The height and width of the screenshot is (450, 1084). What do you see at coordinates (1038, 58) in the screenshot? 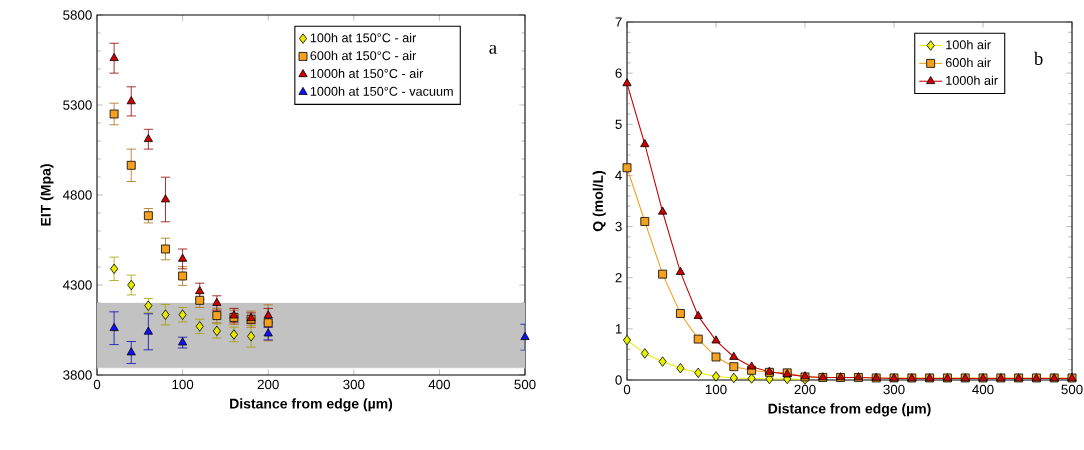
I see `annotation: b` at bounding box center [1038, 58].